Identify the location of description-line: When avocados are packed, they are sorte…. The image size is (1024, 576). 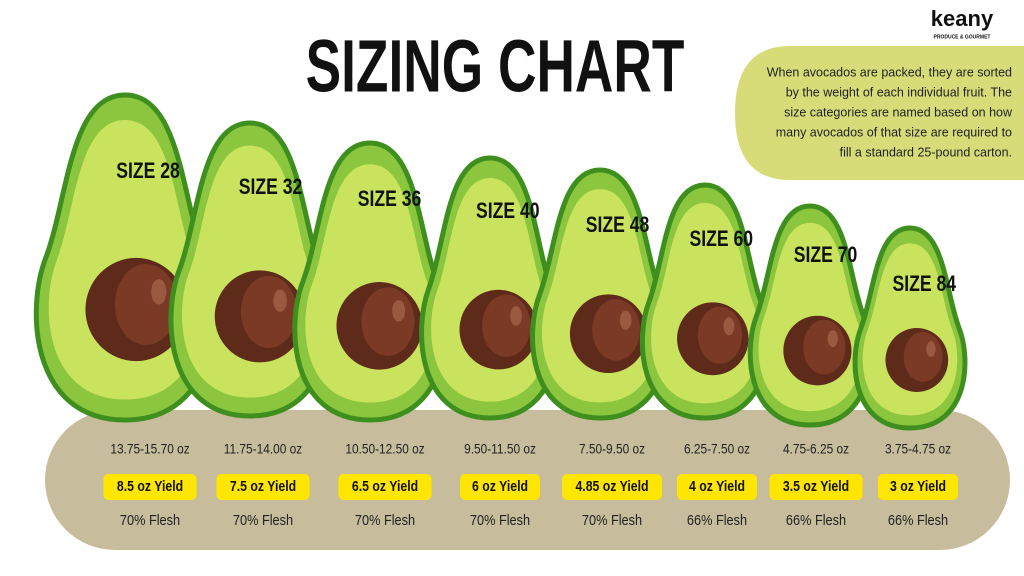
(889, 72).